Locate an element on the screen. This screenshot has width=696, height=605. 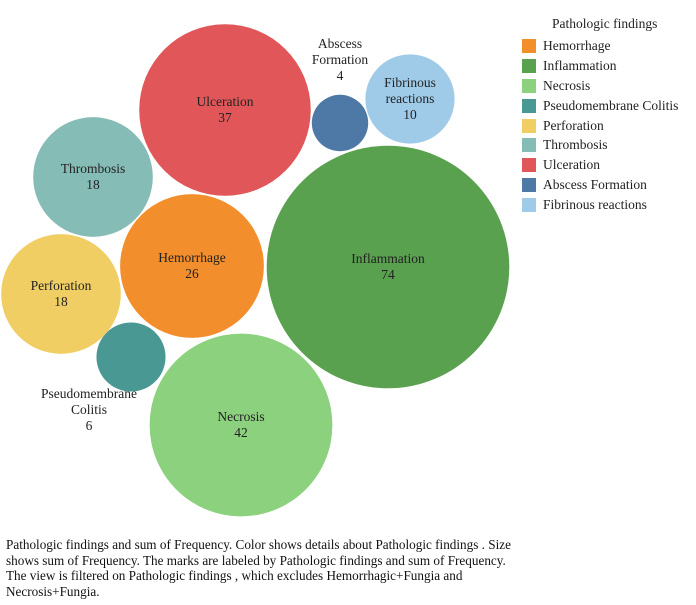
bubble-value-abscess-formation: 4 is located at coordinates (340, 75).